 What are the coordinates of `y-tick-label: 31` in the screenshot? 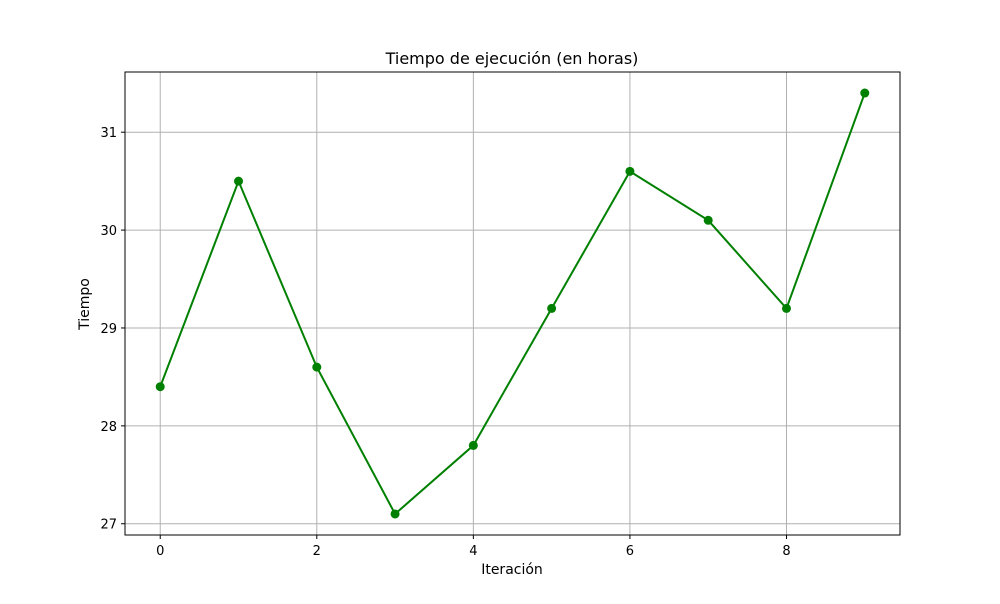 It's located at (108, 133).